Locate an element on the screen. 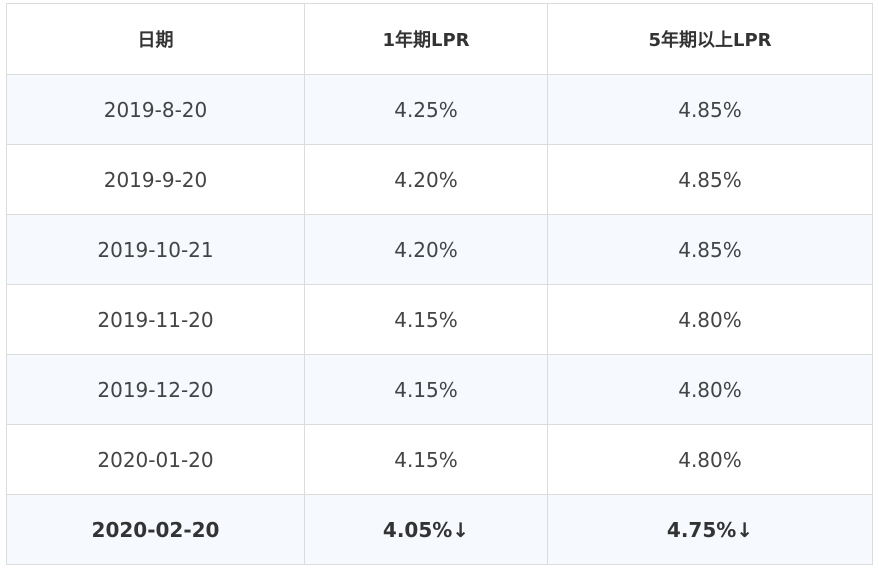  cell-1y-lpr: 4.05%↓ is located at coordinates (426, 529).